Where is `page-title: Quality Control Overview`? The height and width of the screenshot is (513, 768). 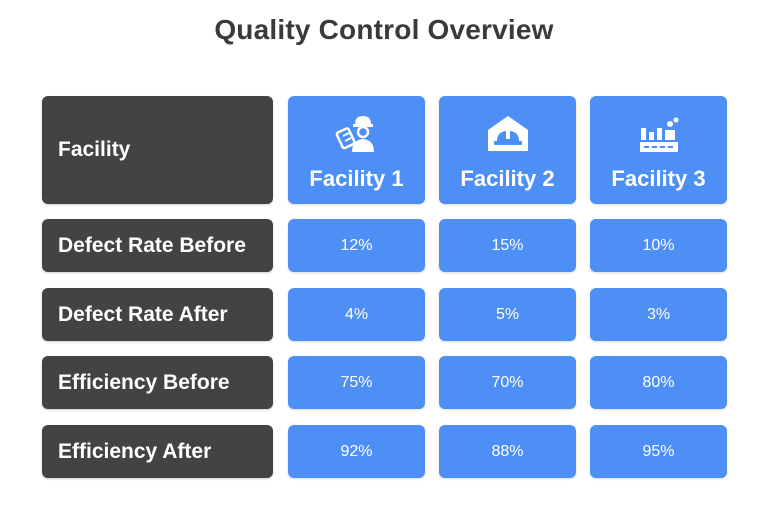
page-title: Quality Control Overview is located at coordinates (384, 29).